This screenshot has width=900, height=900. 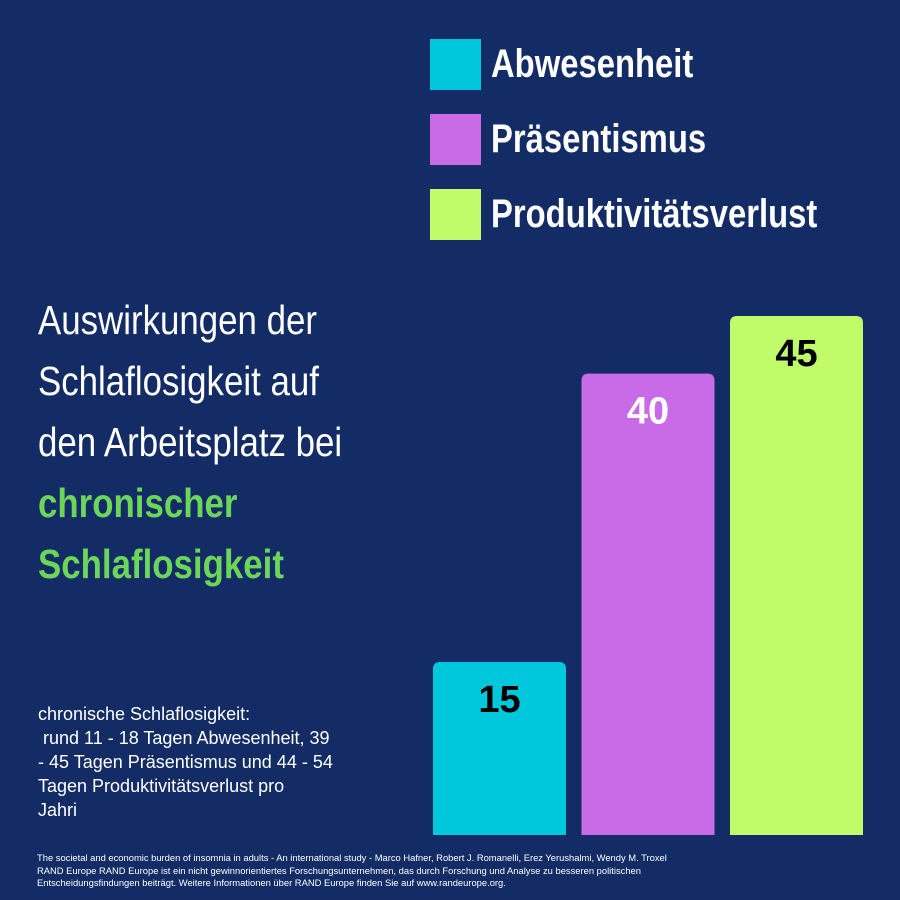 What do you see at coordinates (161, 786) in the screenshot?
I see `note-line-4: Tagen Produktivitätsverlust pro` at bounding box center [161, 786].